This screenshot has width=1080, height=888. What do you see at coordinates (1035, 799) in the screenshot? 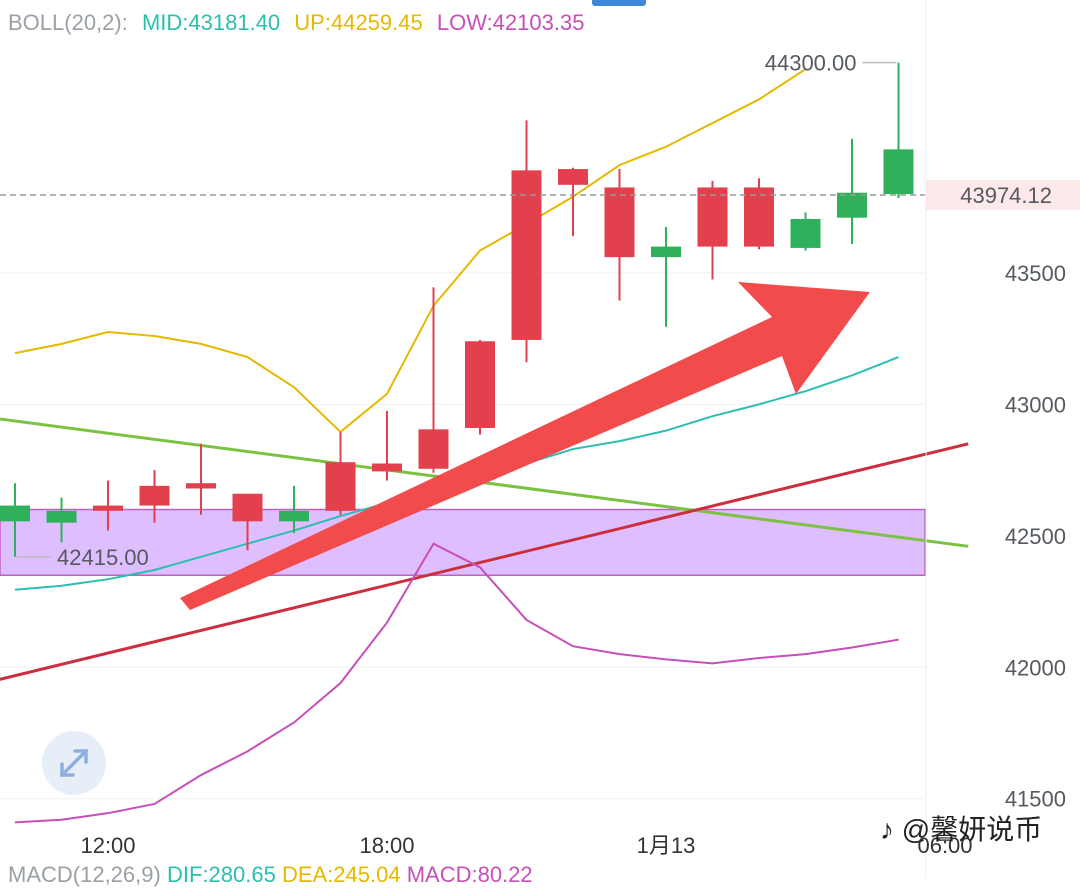
I see `price-tick-label: 41500` at bounding box center [1035, 799].